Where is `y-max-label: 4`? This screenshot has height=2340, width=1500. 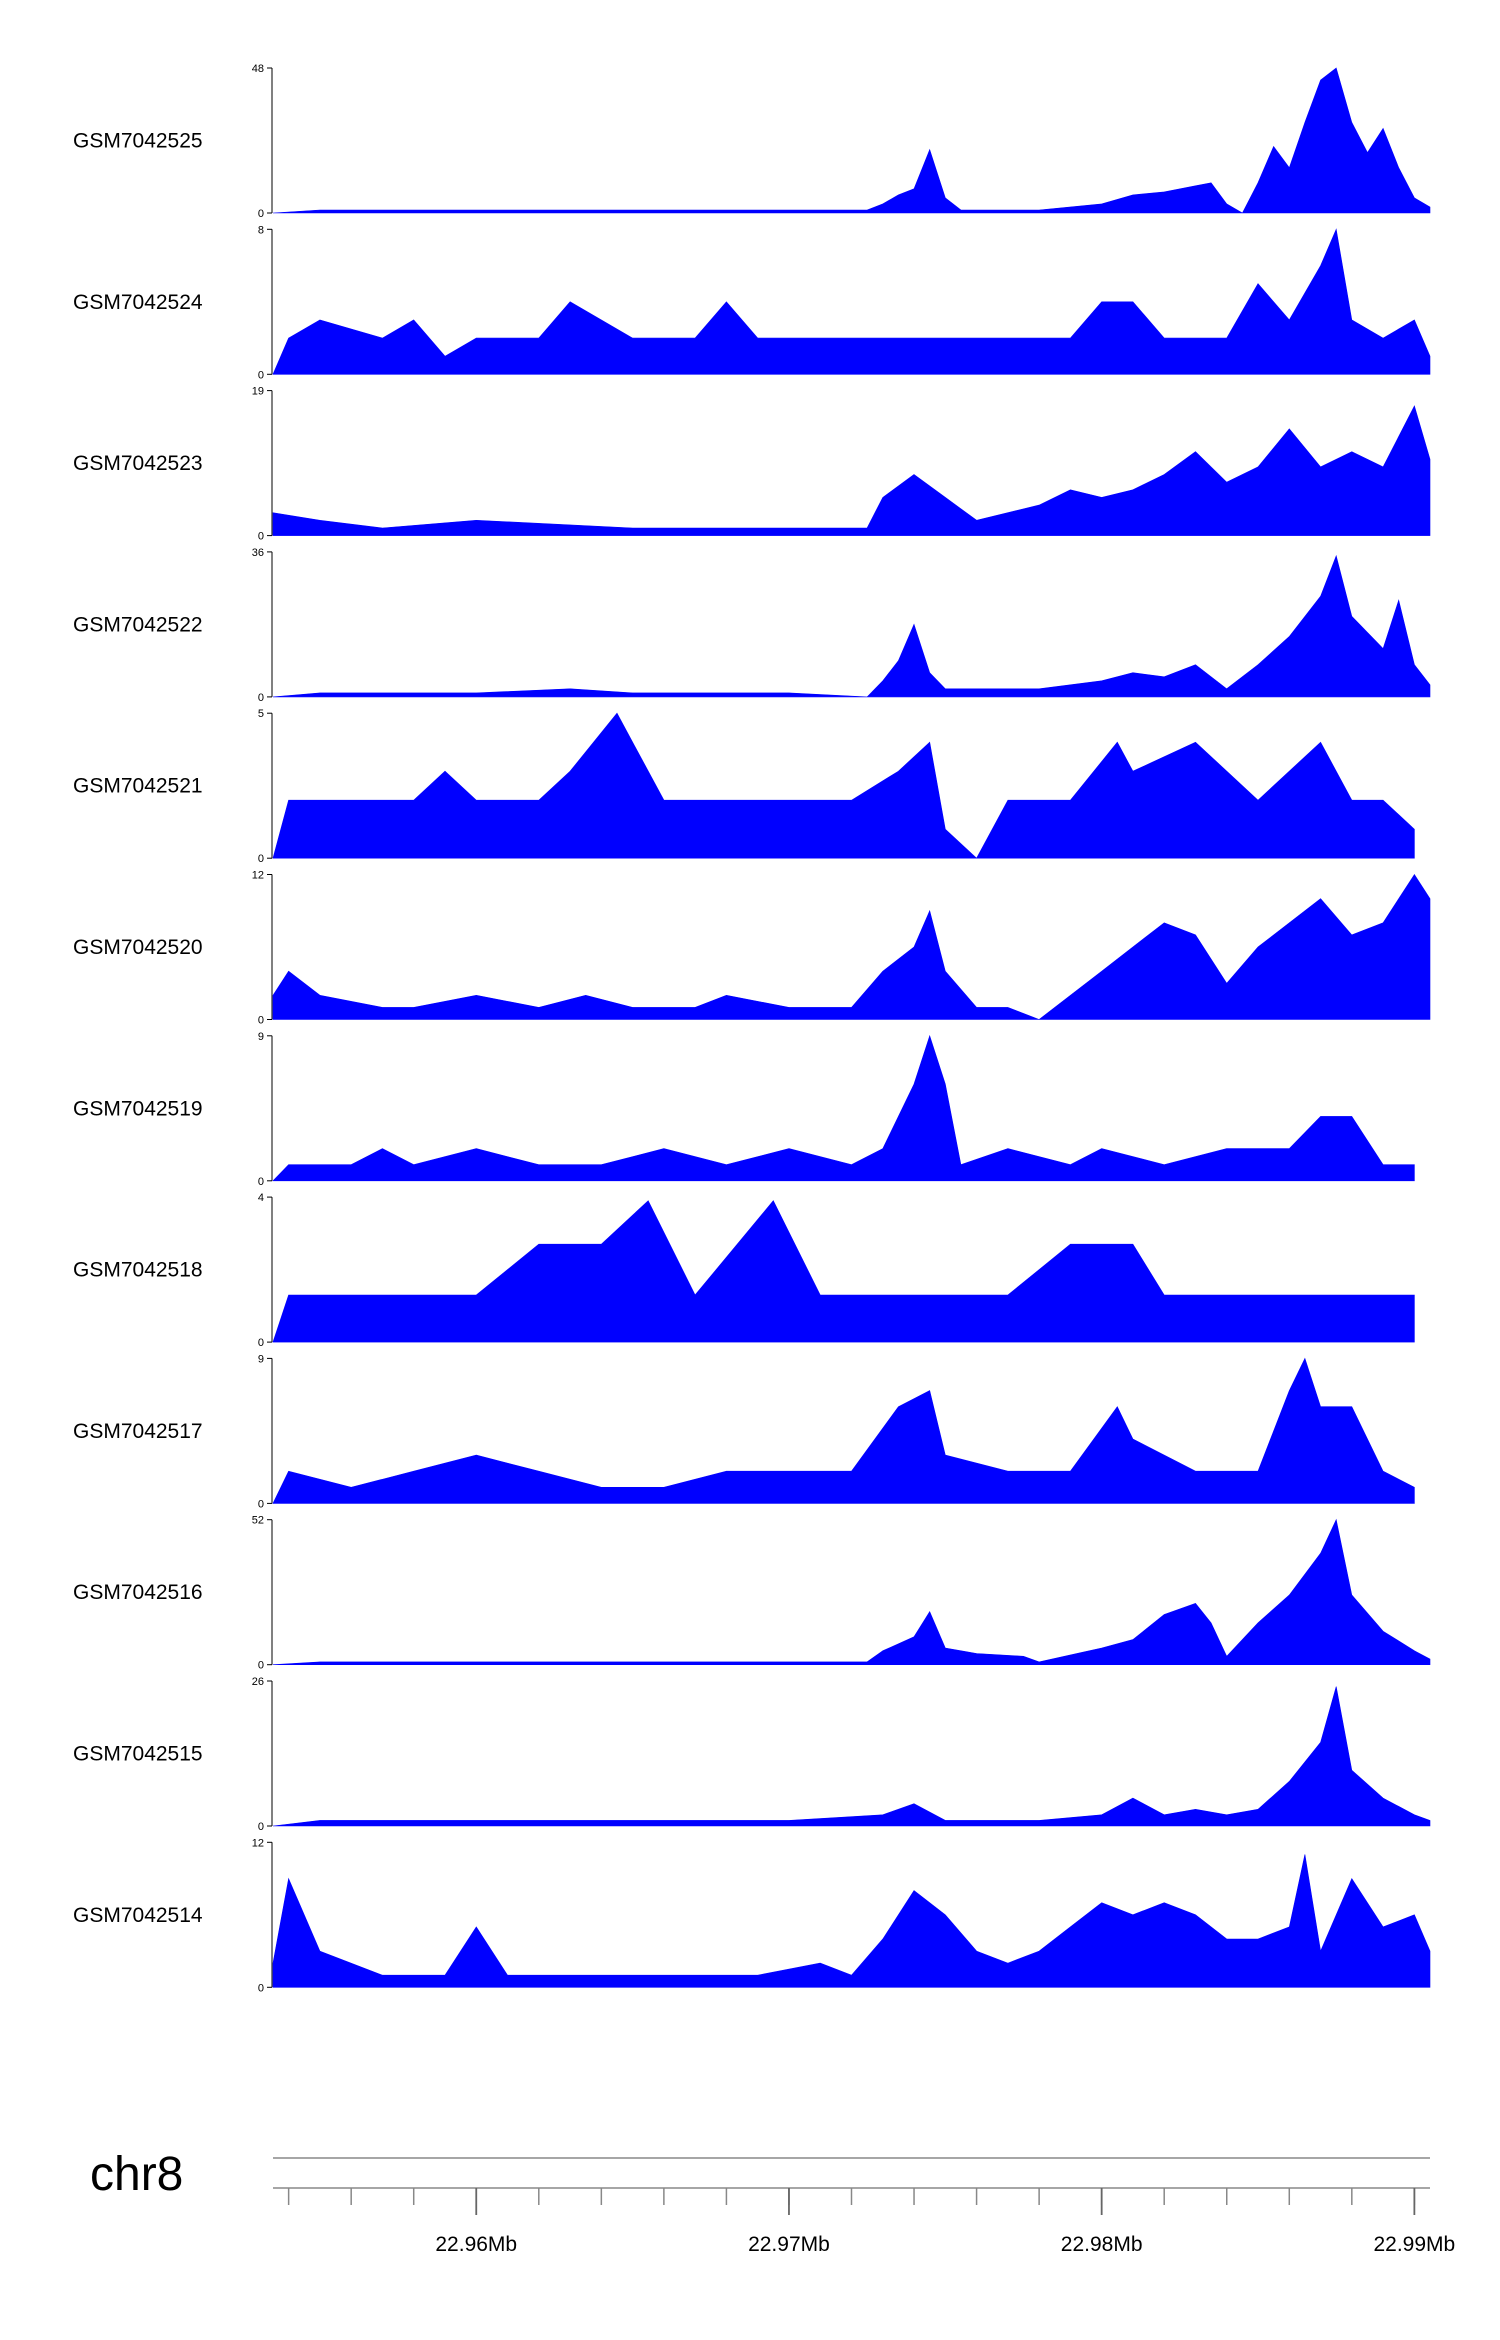 y-max-label: 4 is located at coordinates (261, 1198).